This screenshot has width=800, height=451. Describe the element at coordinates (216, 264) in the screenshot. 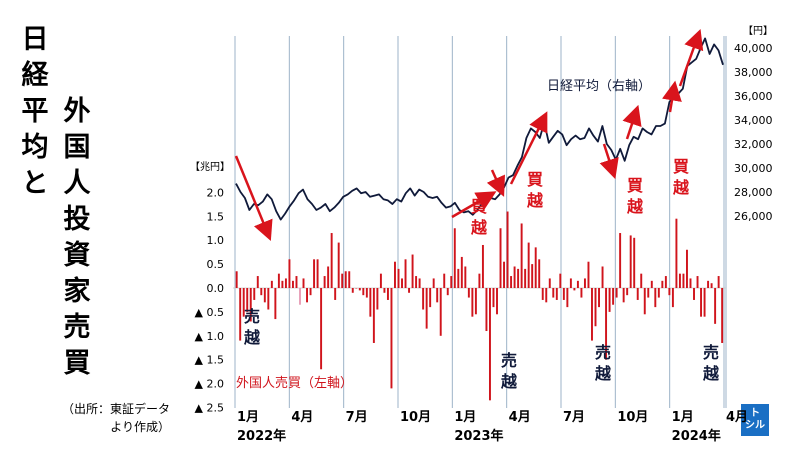

I see `left-axis-tick-label: 0.5` at that location.